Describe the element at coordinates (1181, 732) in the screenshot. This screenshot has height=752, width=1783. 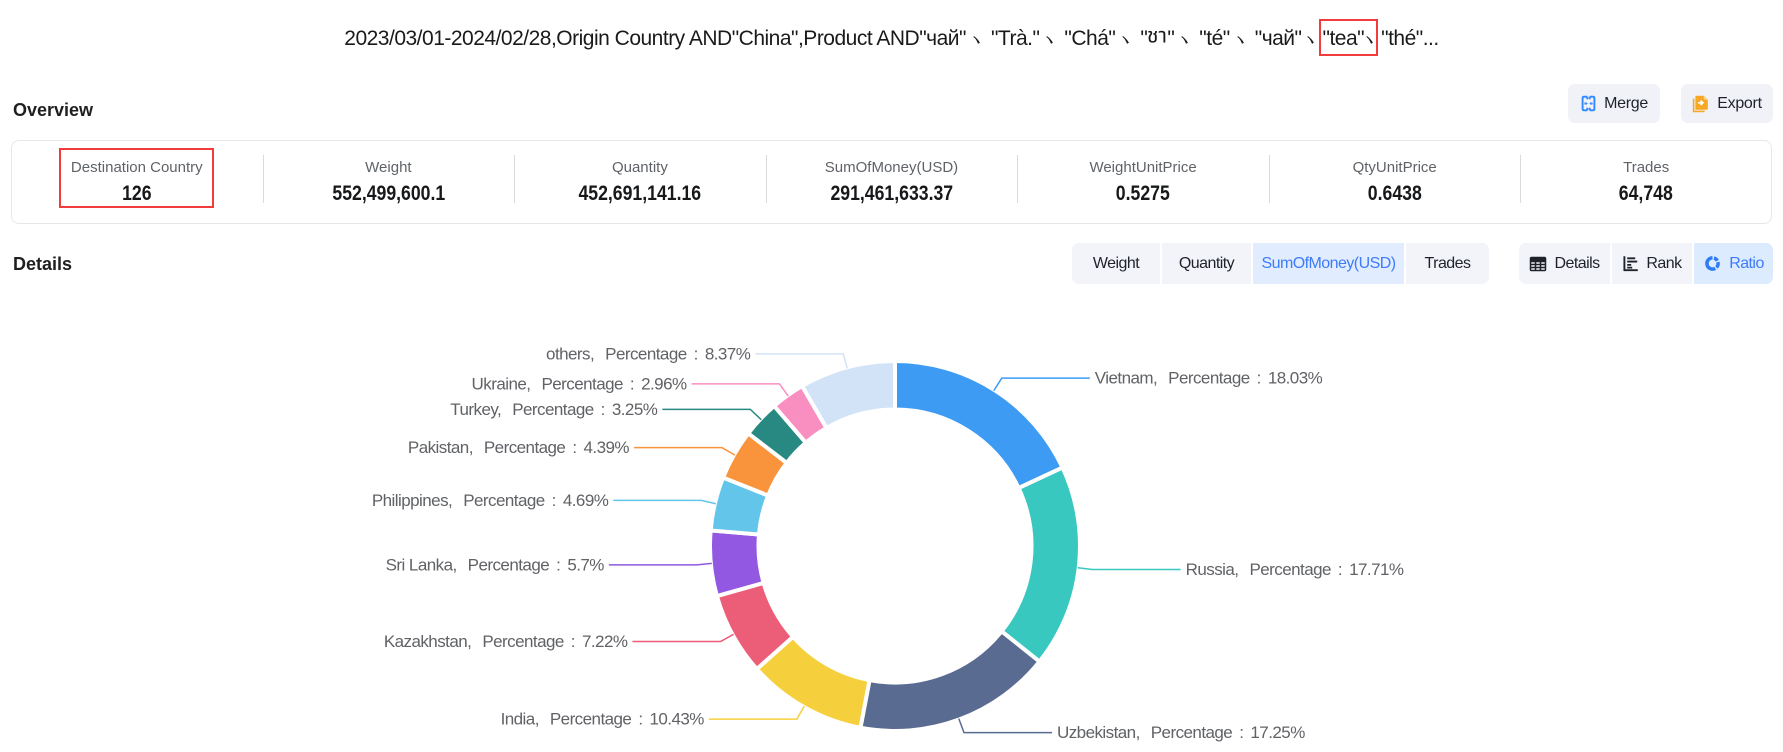
I see `svg-text:Uzbekistan,Percentage:17.25%: Uzbekistan, Percentage:17.25%` at that location.